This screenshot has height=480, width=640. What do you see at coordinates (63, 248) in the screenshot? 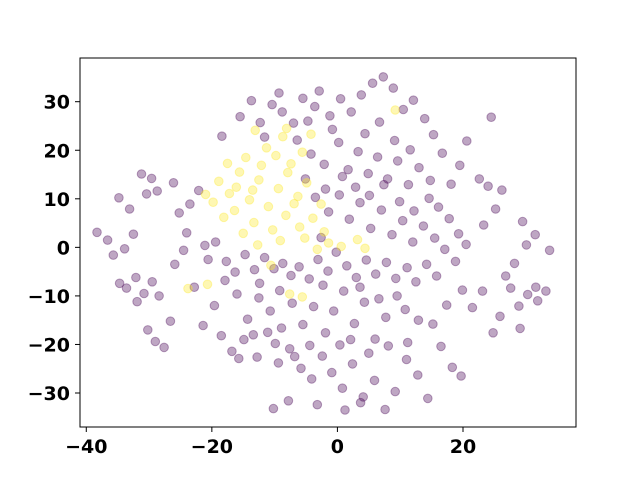
I see `y-tick-label: 0` at bounding box center [63, 248].